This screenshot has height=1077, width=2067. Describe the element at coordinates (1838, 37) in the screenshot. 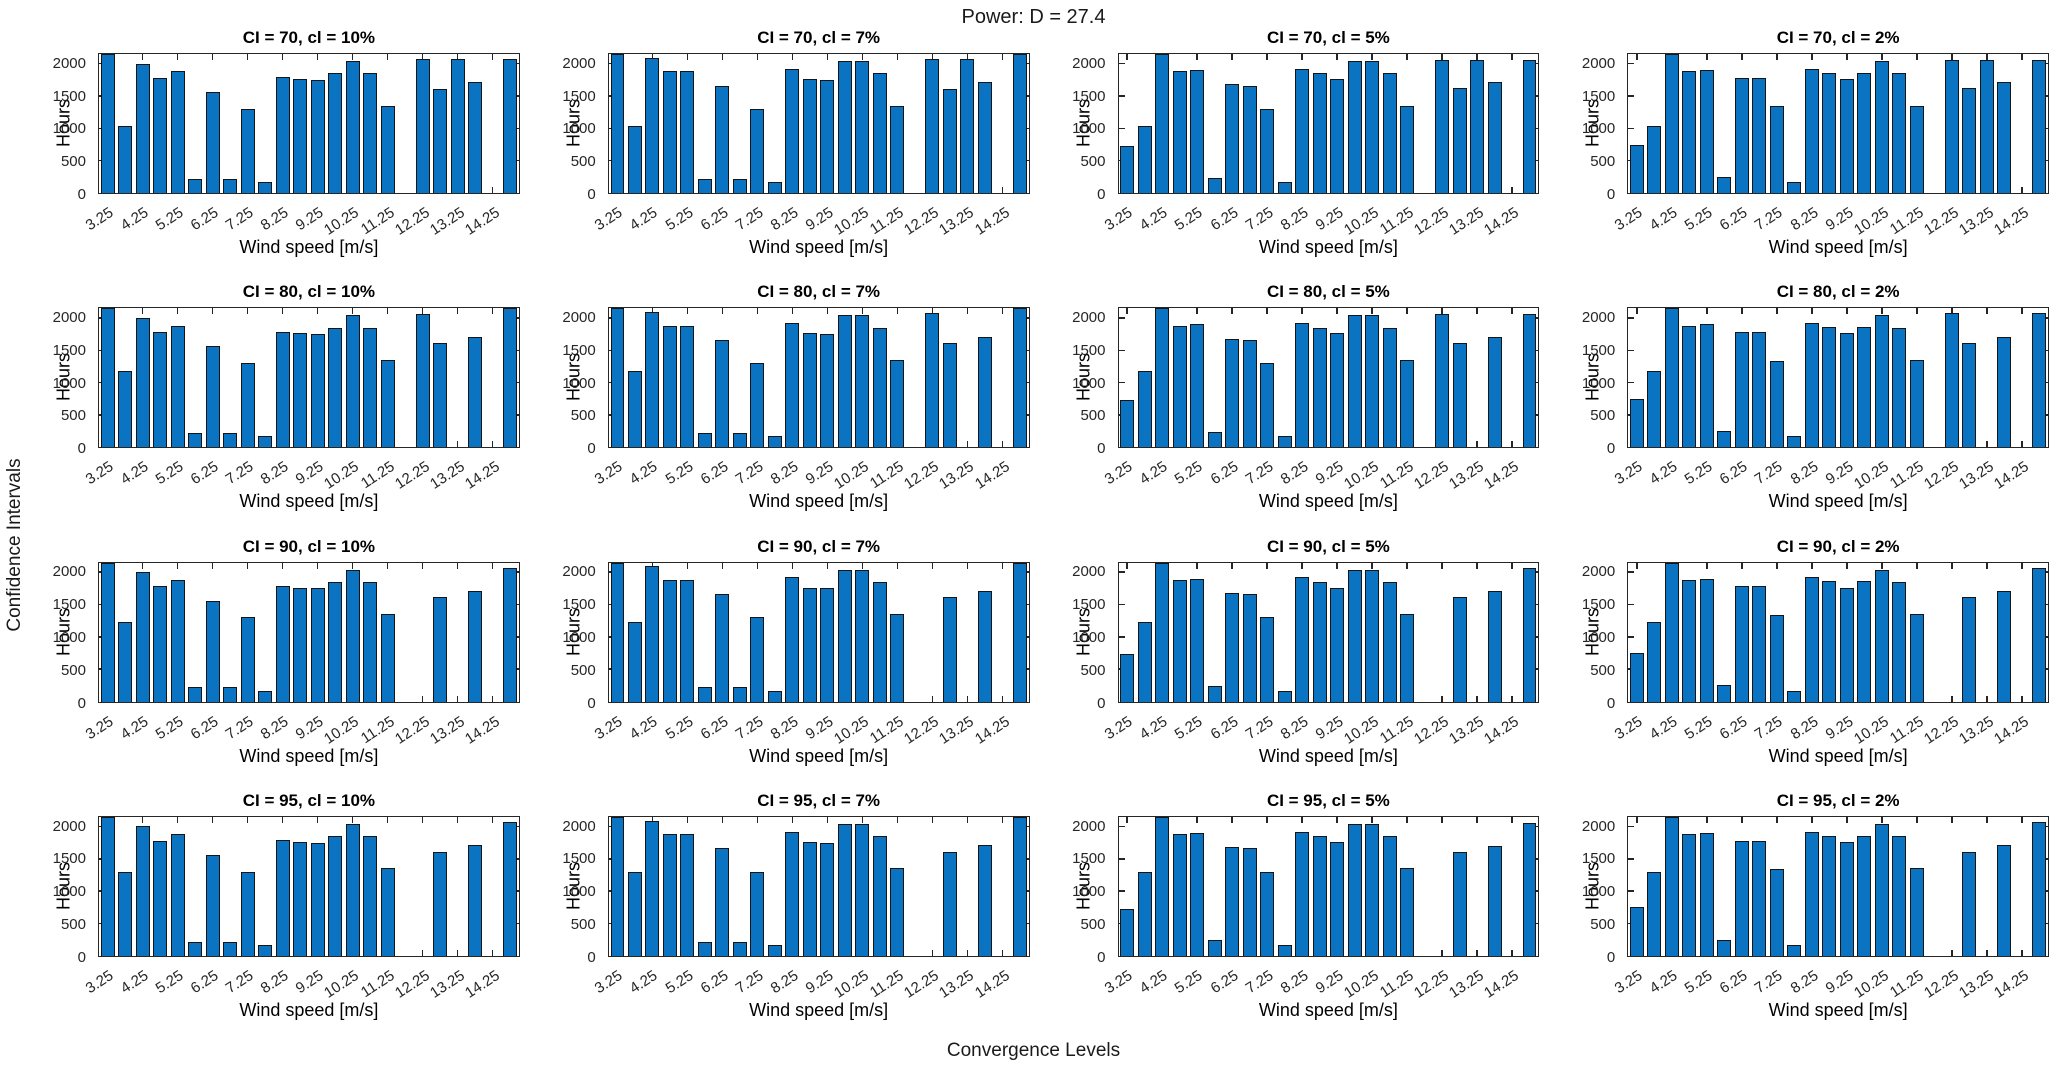

I see `subplot-title: CI = 70, cl = 2%` at that location.